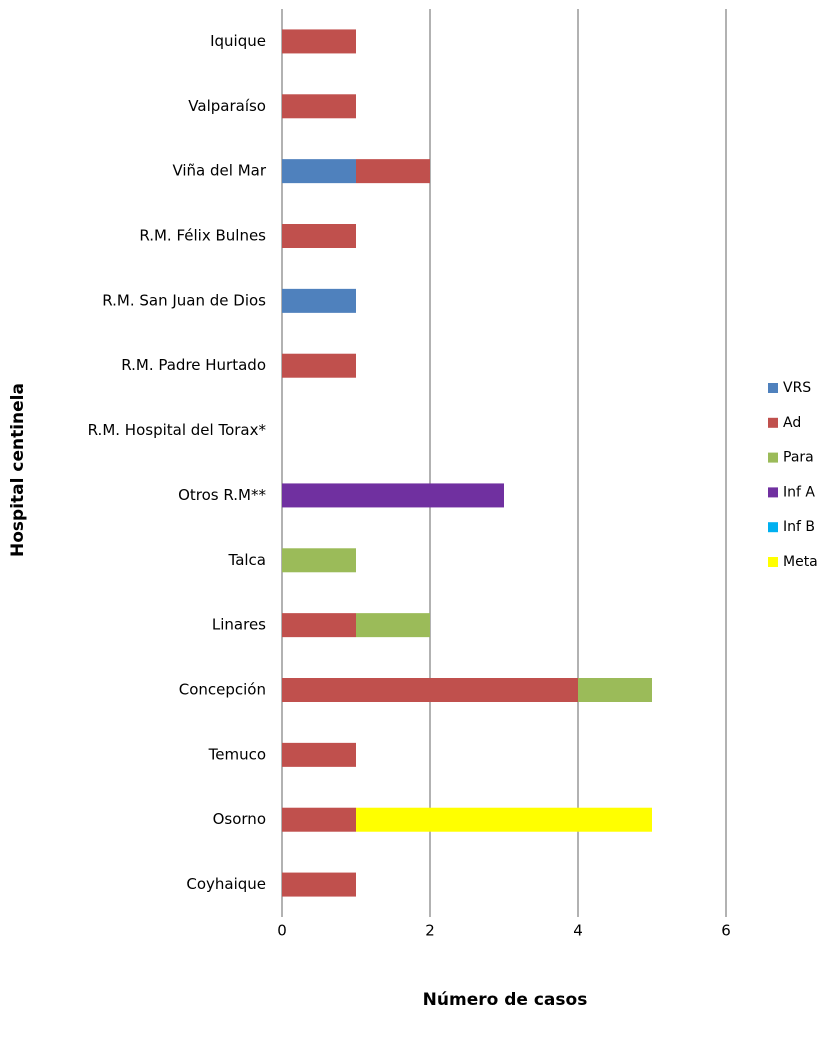  Describe the element at coordinates (800, 562) in the screenshot. I see `legend-label: Meta` at that location.